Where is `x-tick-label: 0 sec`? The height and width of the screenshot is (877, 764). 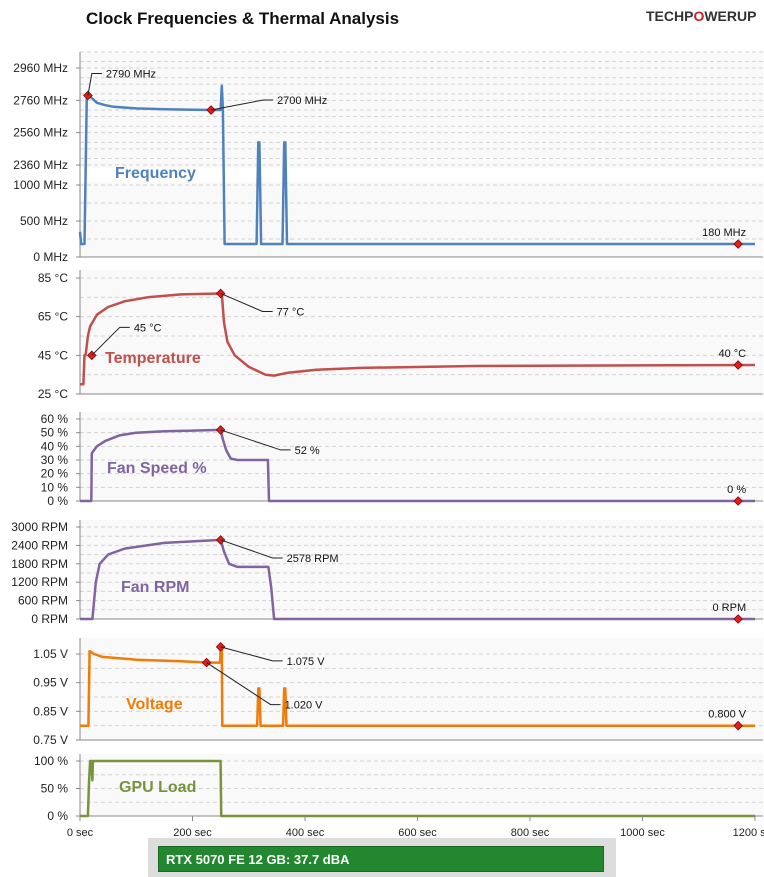 x-tick-label: 0 sec is located at coordinates (80, 833).